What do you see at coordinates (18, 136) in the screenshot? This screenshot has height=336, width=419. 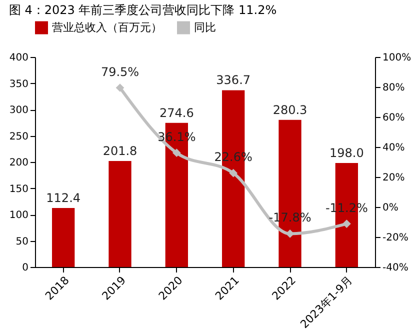 I see `y-tick-label: 250` at bounding box center [18, 136].